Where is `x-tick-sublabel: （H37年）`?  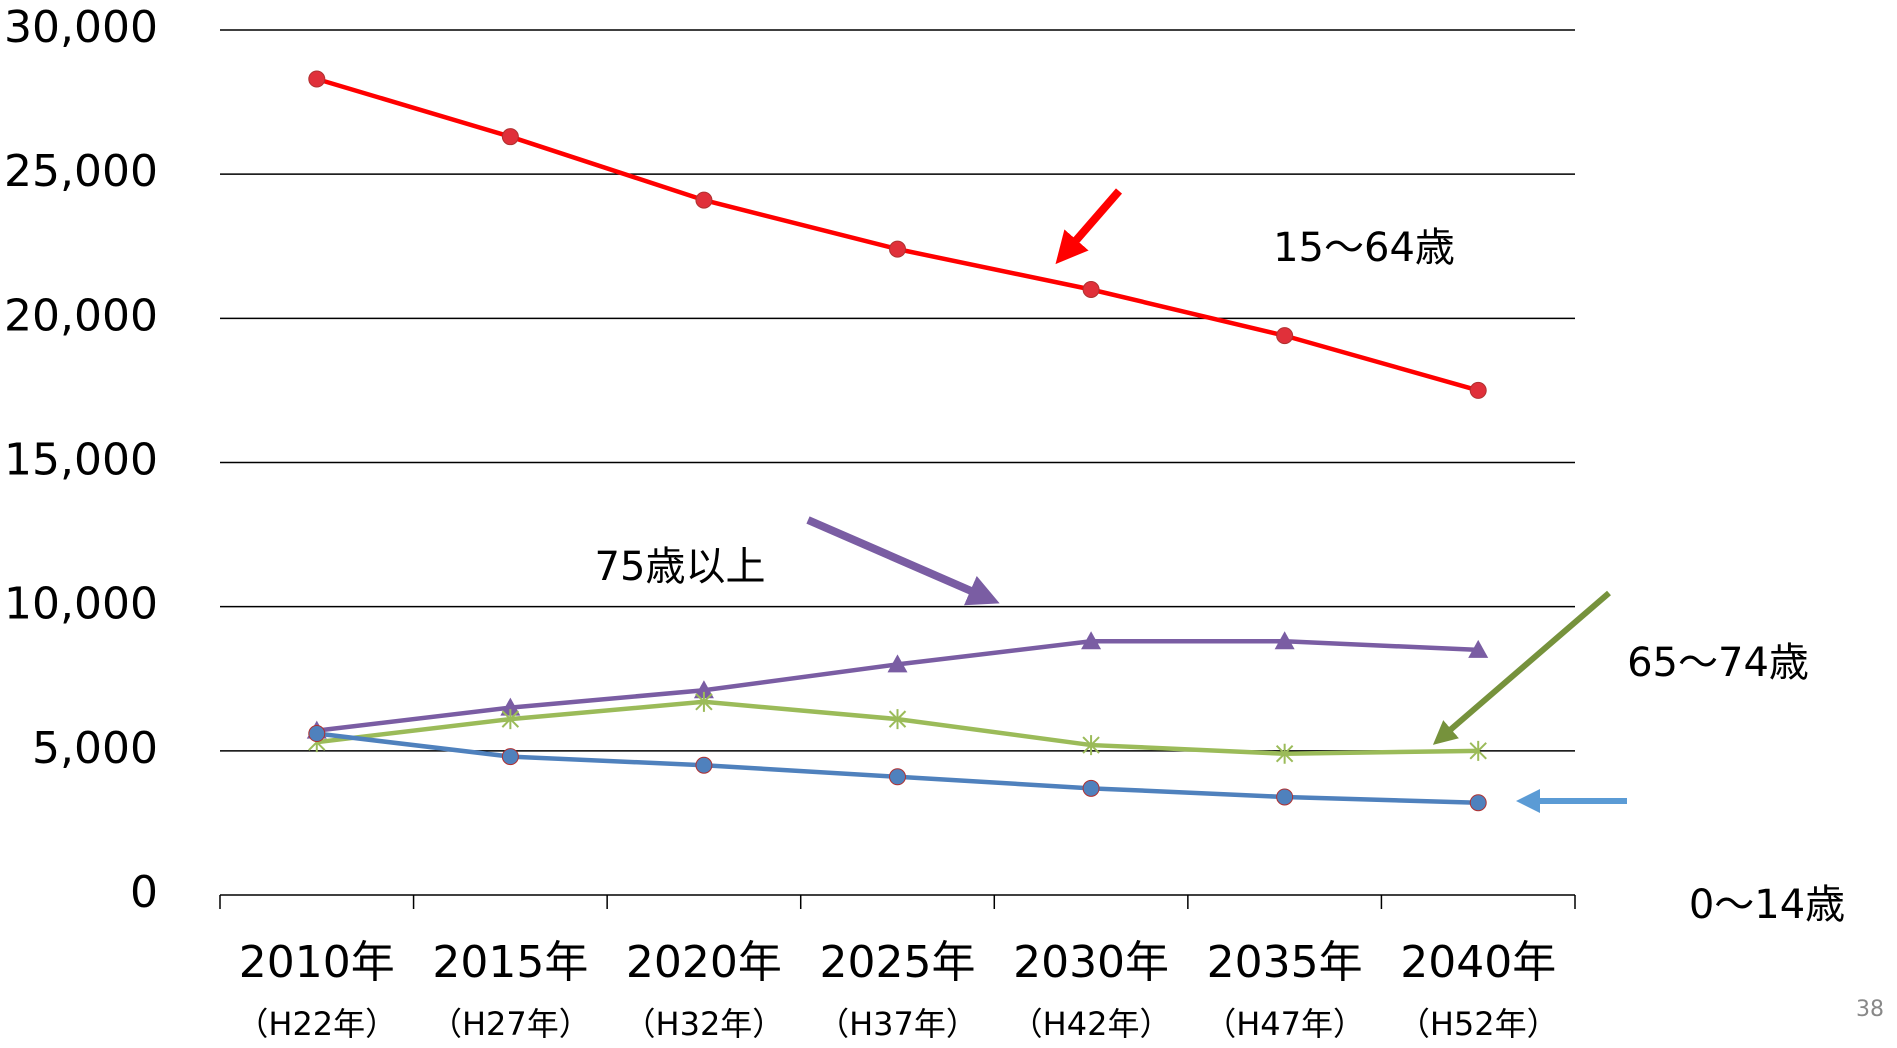 x-tick-sublabel: （H37年） is located at coordinates (897, 1024).